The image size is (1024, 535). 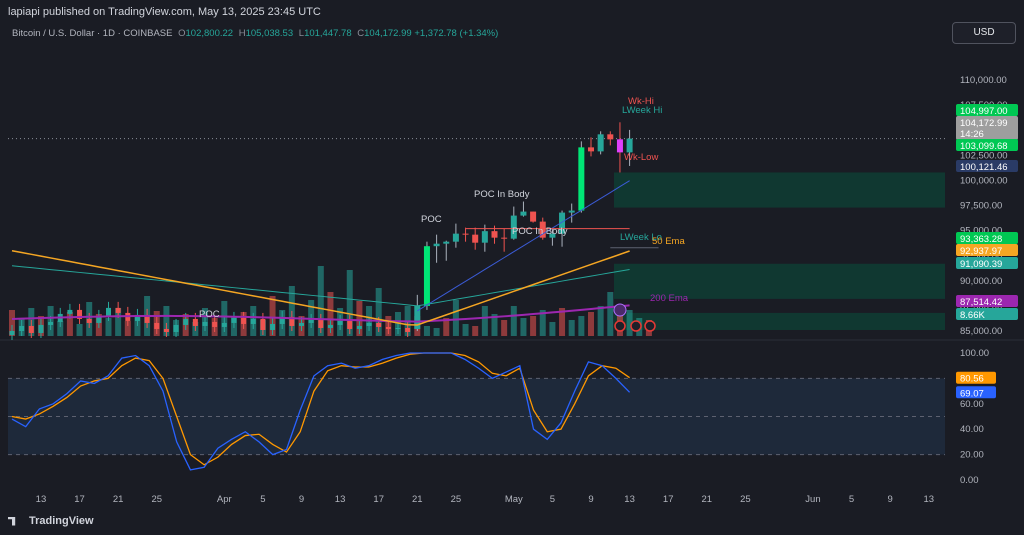 I want to click on open-value: 102,800.22, so click(x=209, y=33).